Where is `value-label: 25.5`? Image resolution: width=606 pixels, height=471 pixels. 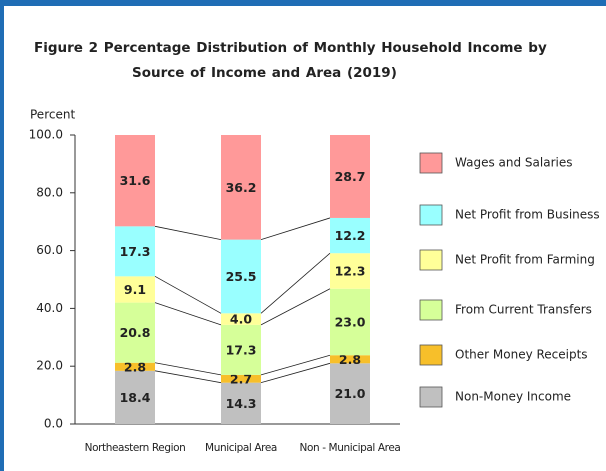
value-label: 25.5 is located at coordinates (241, 276).